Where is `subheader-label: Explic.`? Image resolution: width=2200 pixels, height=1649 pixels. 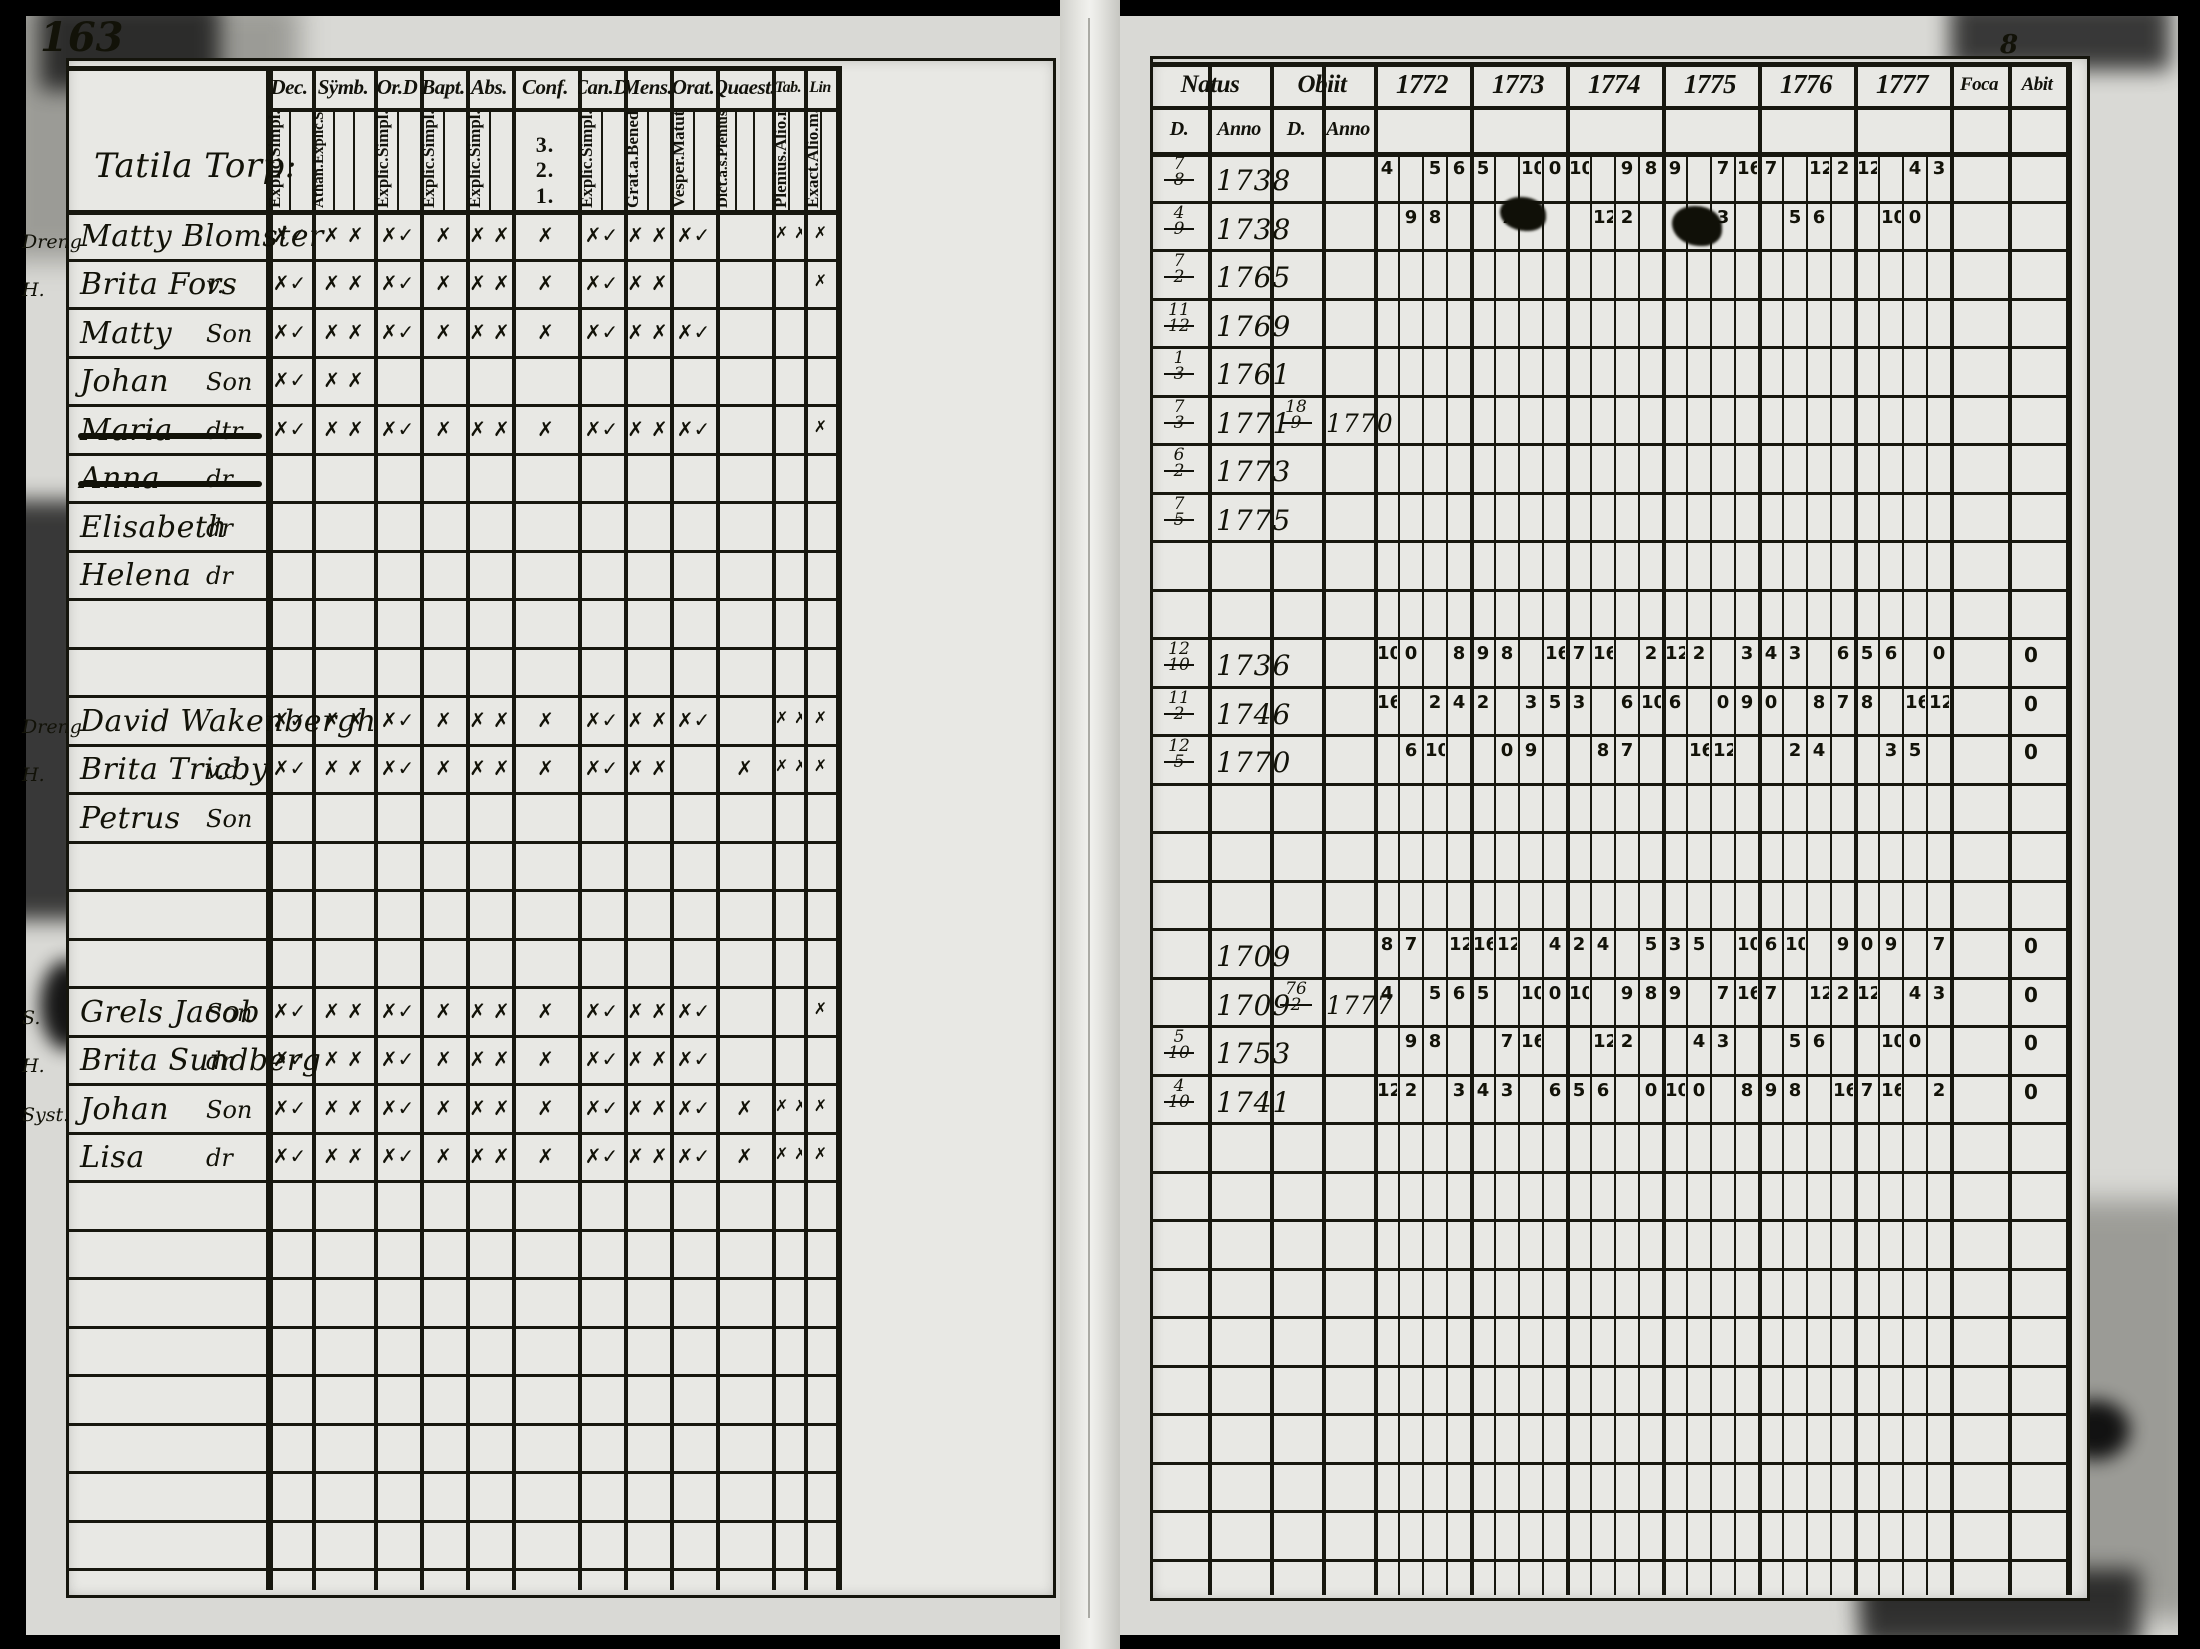
subheader-label: Explic. is located at coordinates (319, 142).